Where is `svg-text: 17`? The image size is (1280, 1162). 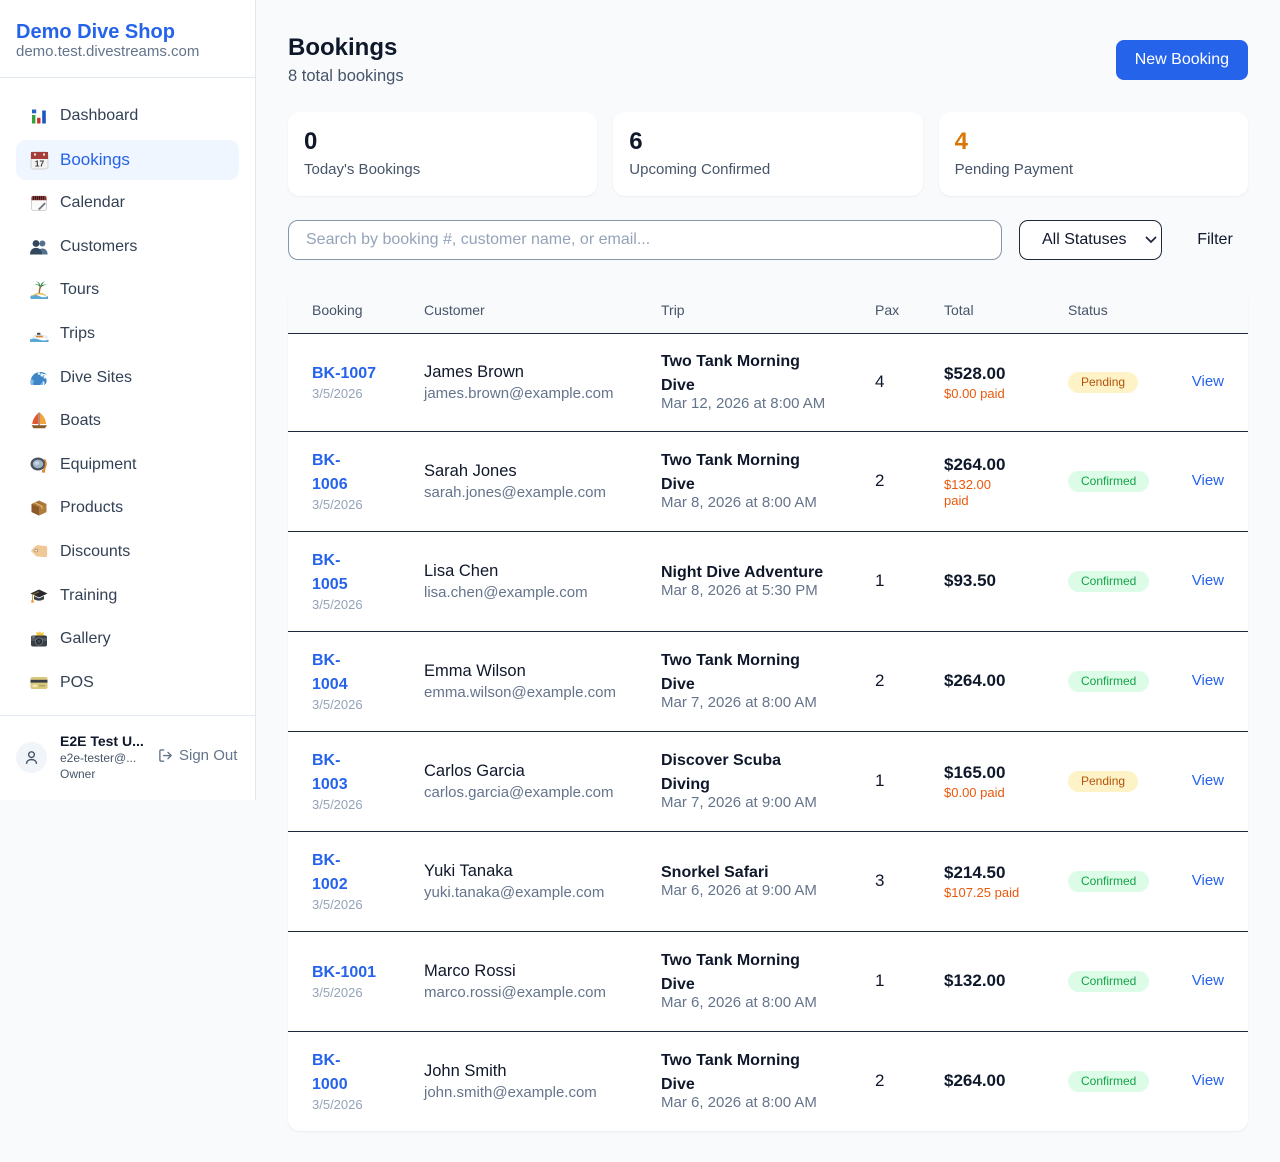
svg-text: 17 is located at coordinates (40, 163).